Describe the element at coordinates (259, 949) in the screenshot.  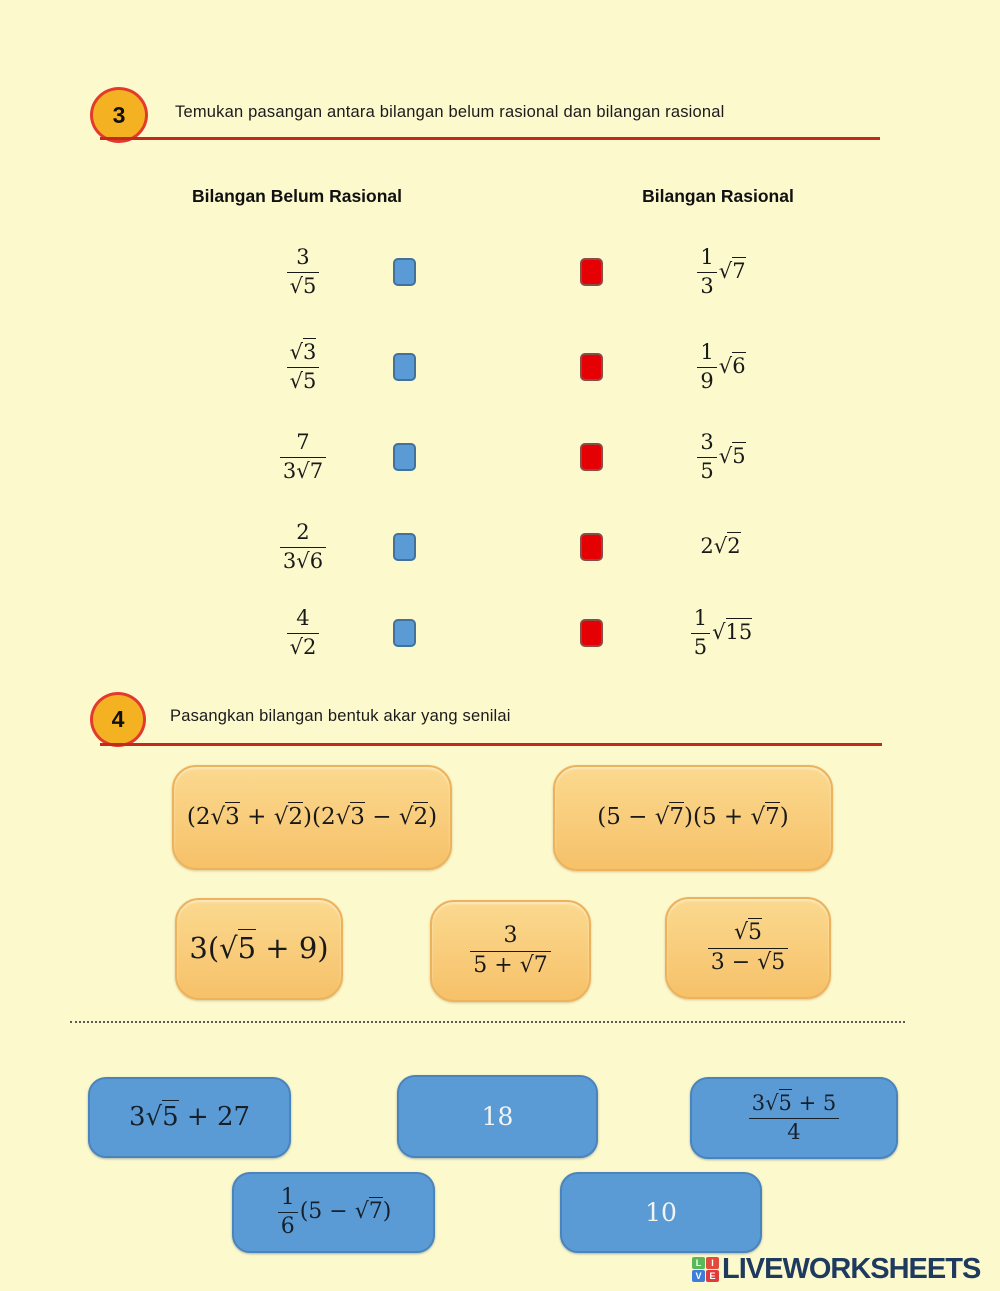
I see `expression-card: 3(√5 + 9)` at that location.